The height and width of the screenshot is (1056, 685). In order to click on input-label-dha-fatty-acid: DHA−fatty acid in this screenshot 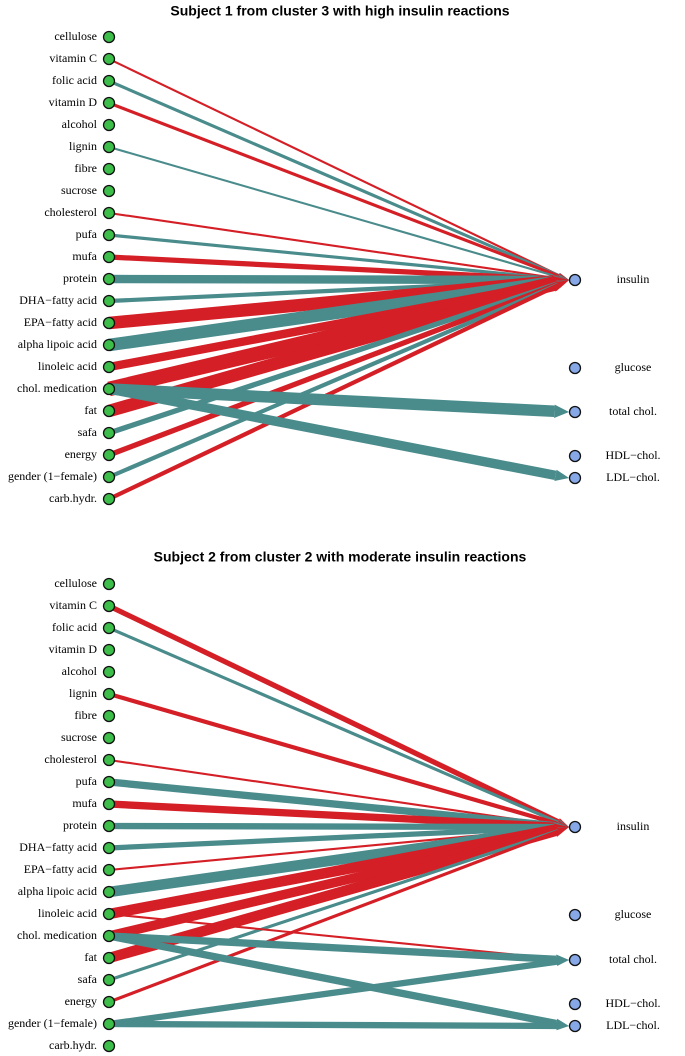, I will do `click(58, 847)`.